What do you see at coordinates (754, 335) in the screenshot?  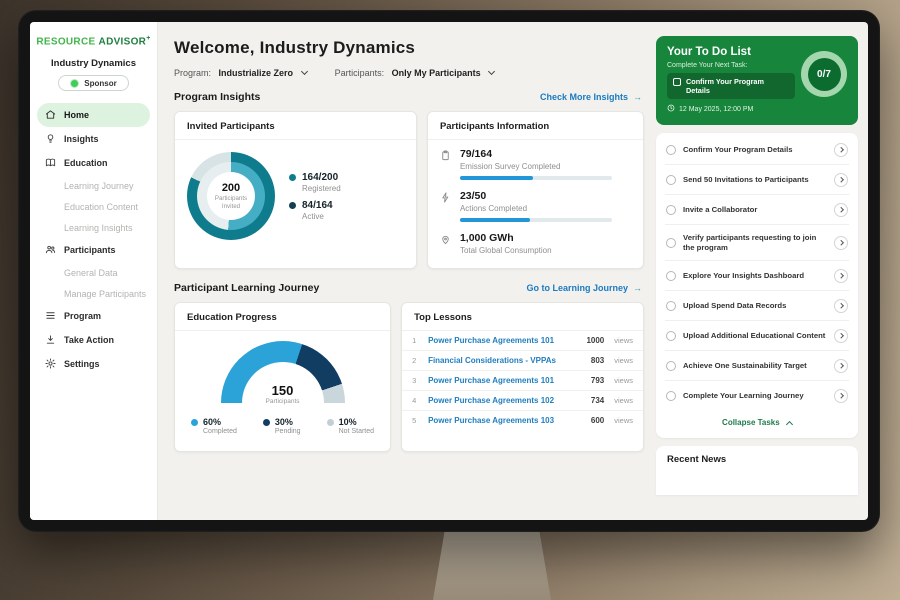 I see `task-label: Upload Additional Educational Content` at bounding box center [754, 335].